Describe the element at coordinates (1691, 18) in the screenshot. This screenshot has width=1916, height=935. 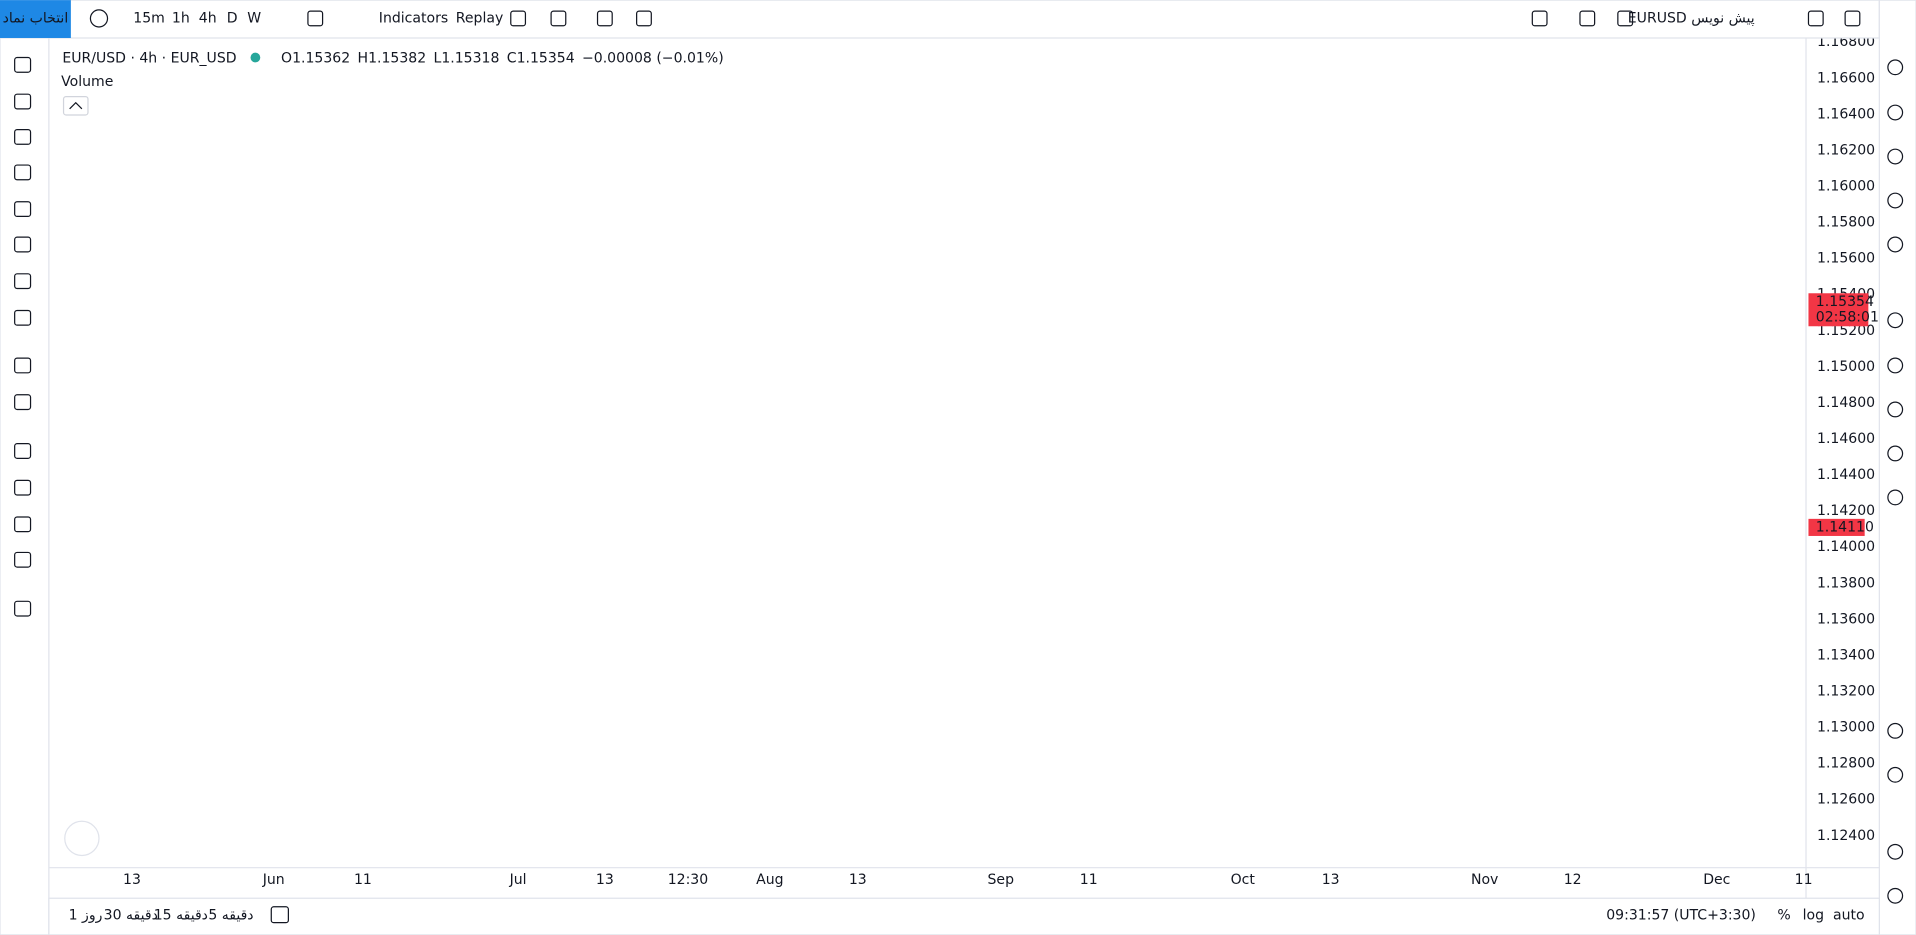
I see `symbol-name: EURUSD پیش نویس` at that location.